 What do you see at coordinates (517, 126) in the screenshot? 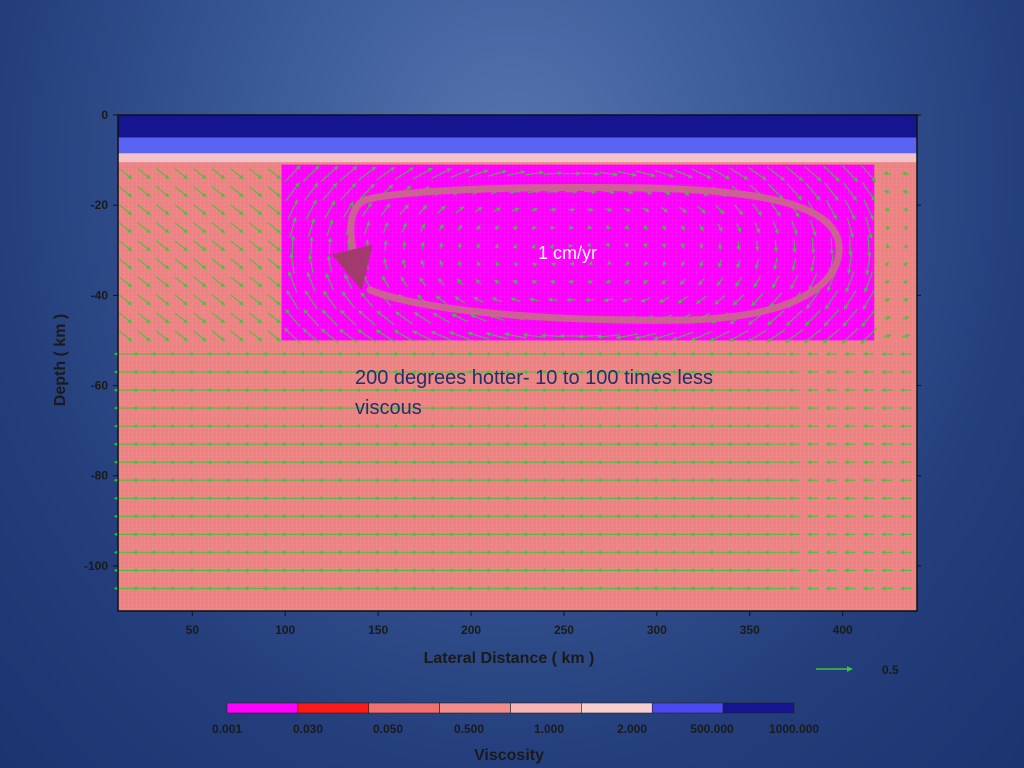
I see `layer-upper-crust` at bounding box center [517, 126].